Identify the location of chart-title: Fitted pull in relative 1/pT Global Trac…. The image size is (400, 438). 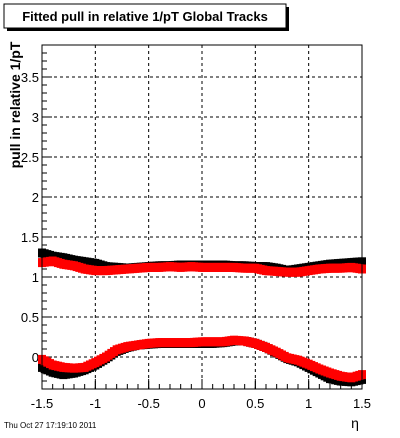
(145, 16).